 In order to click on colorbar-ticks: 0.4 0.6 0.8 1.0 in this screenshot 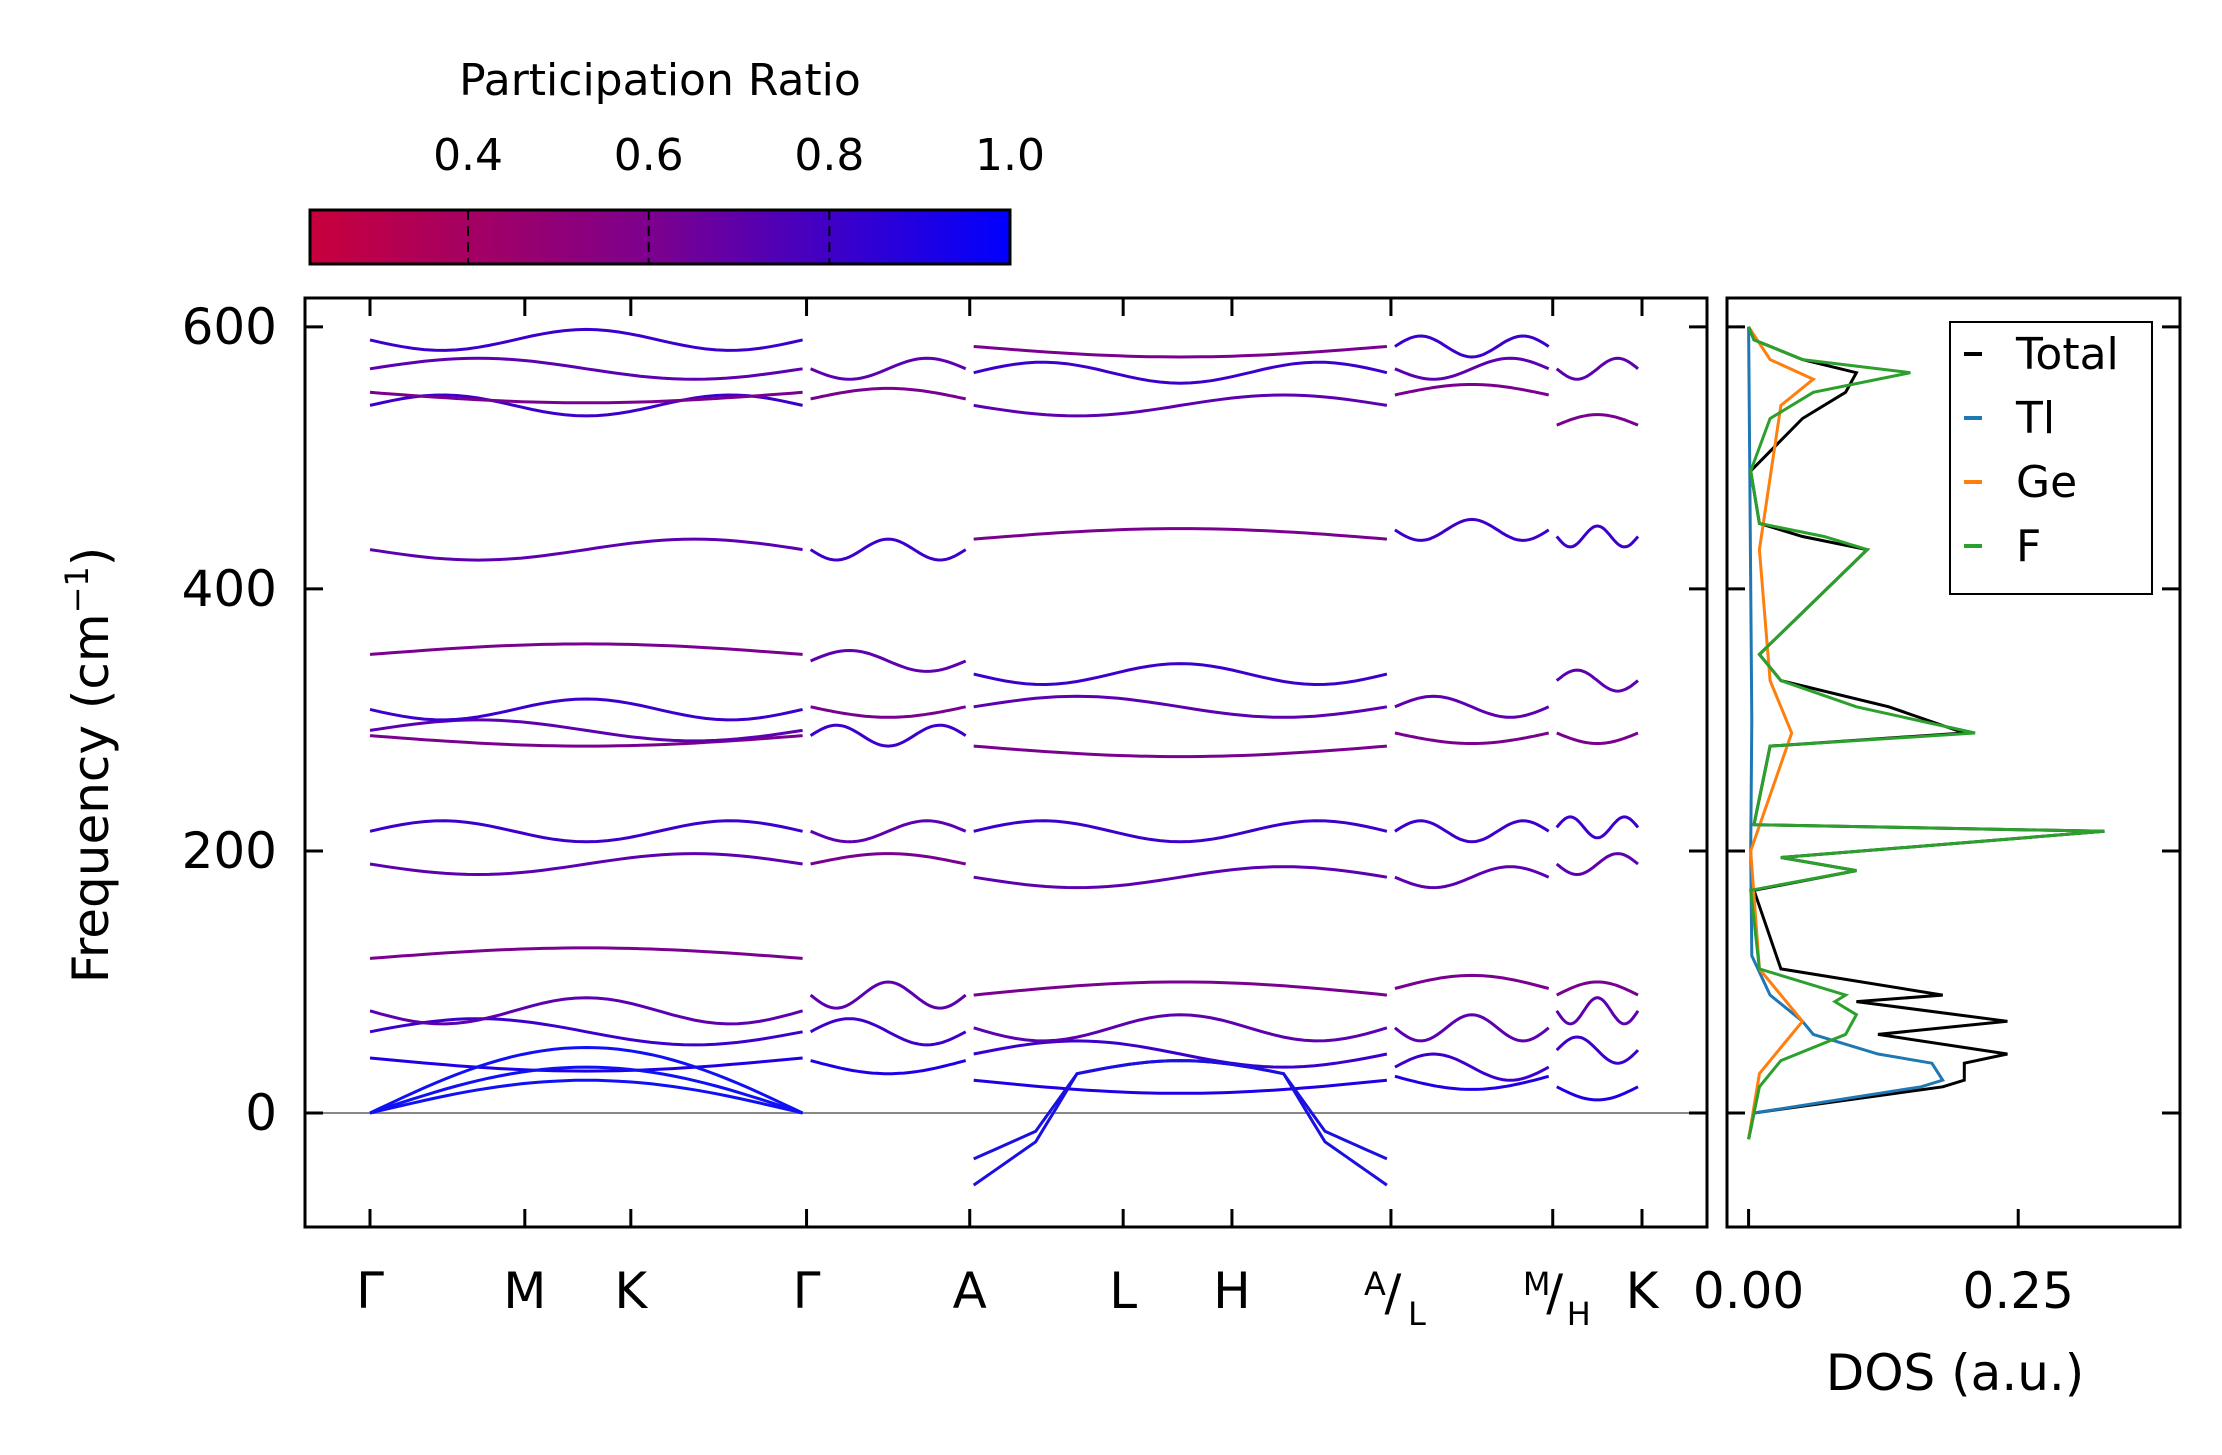, I will do `click(739, 197)`.